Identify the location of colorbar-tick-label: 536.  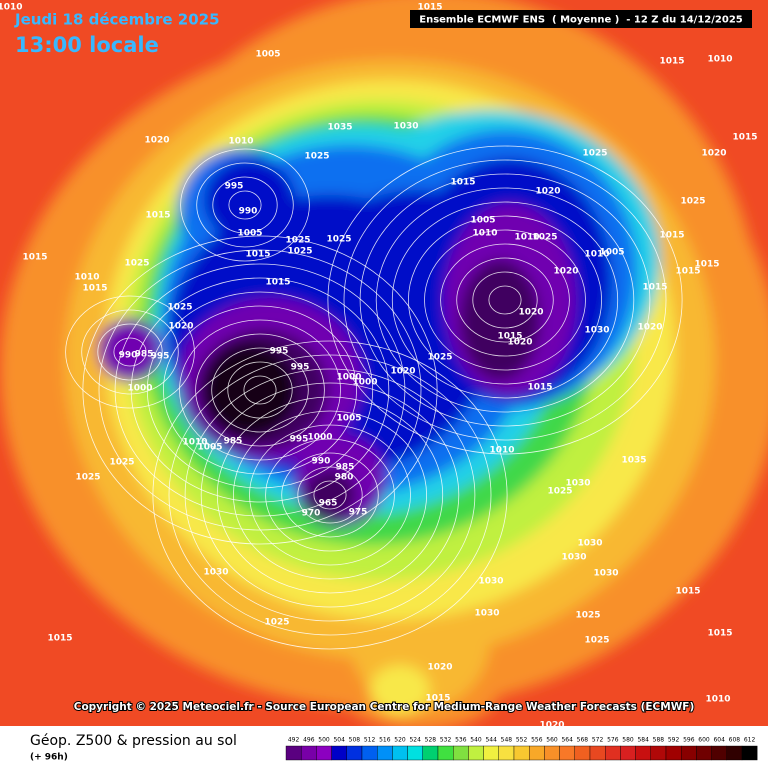
(461, 740).